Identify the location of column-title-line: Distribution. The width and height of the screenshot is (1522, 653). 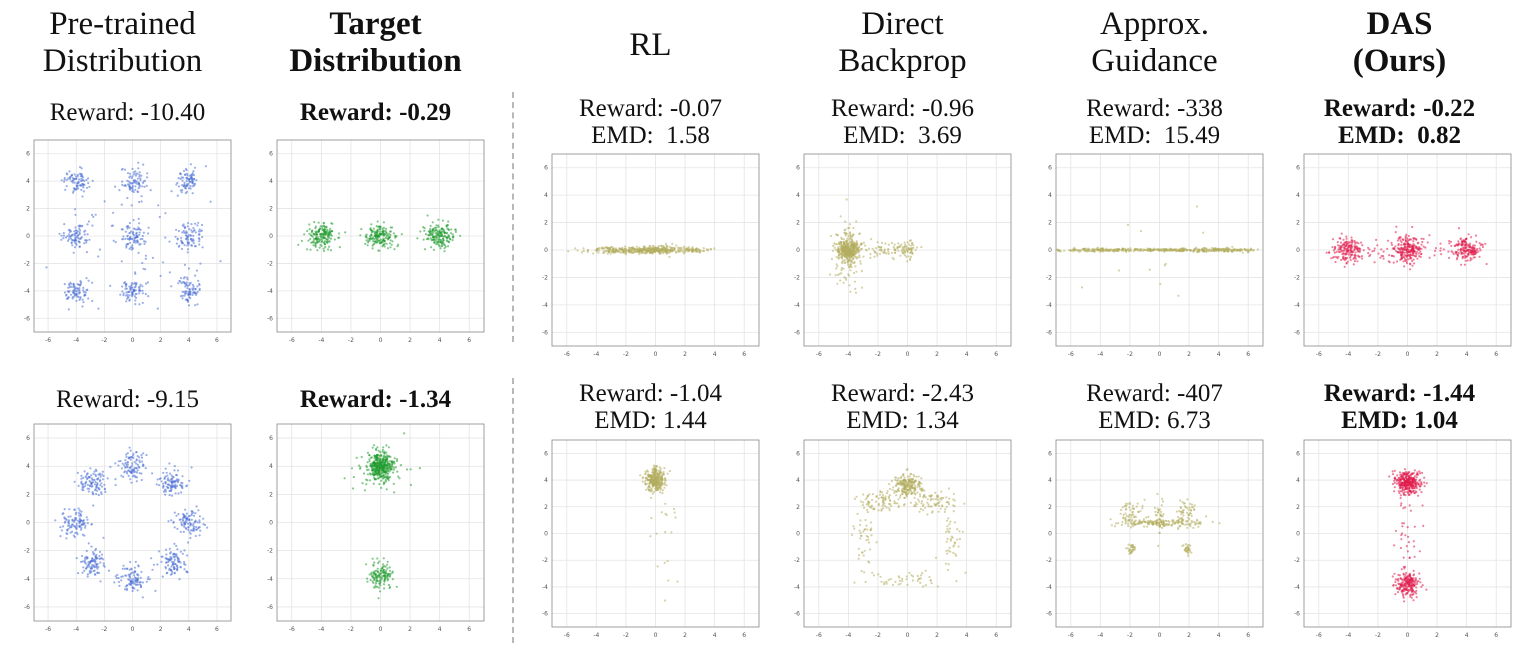
(375, 61).